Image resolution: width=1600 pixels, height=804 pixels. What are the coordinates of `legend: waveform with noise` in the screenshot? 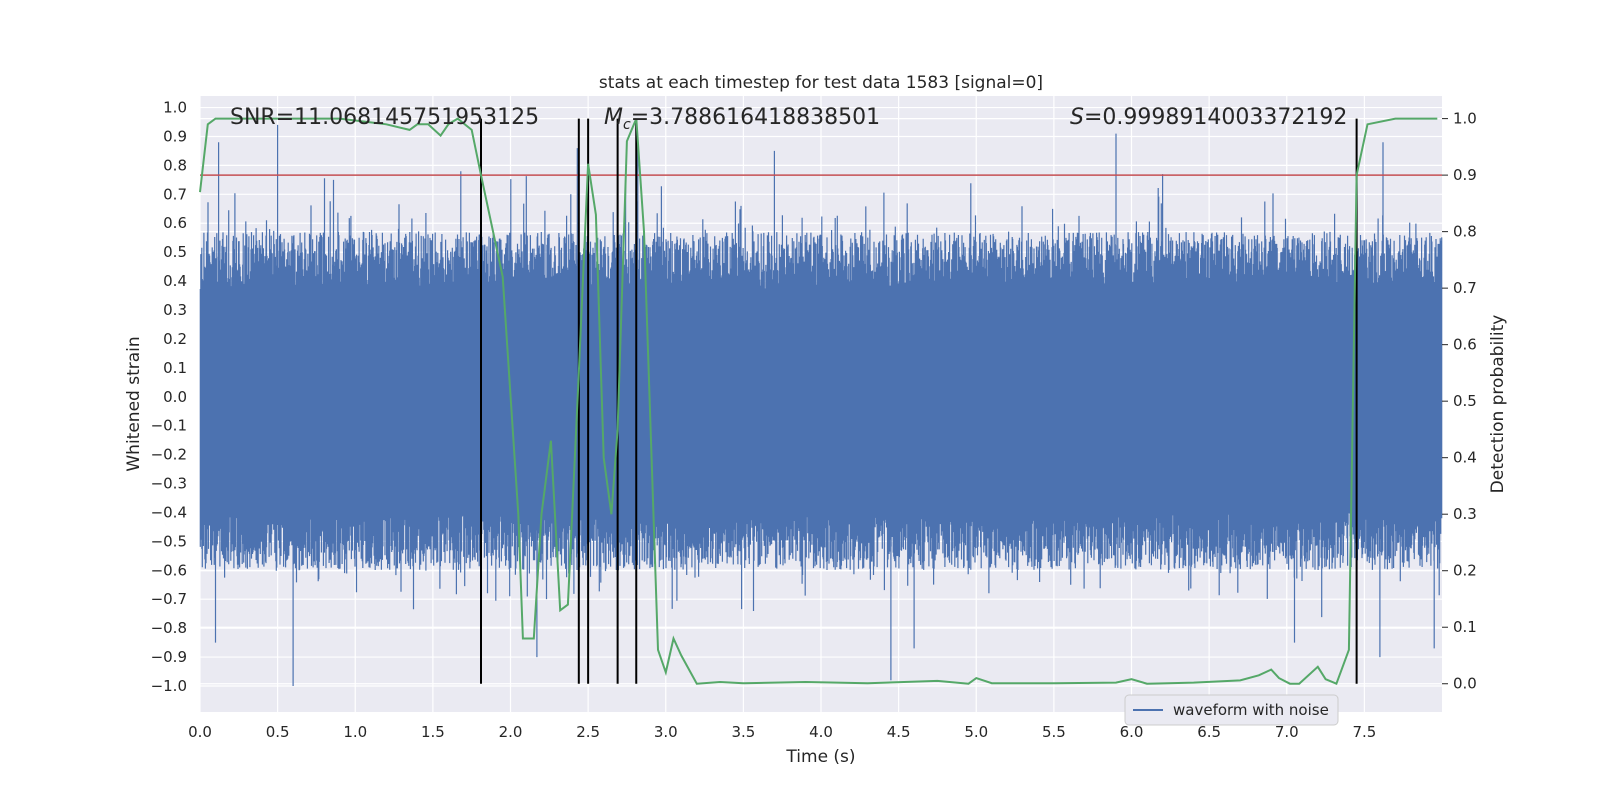 It's located at (1231, 710).